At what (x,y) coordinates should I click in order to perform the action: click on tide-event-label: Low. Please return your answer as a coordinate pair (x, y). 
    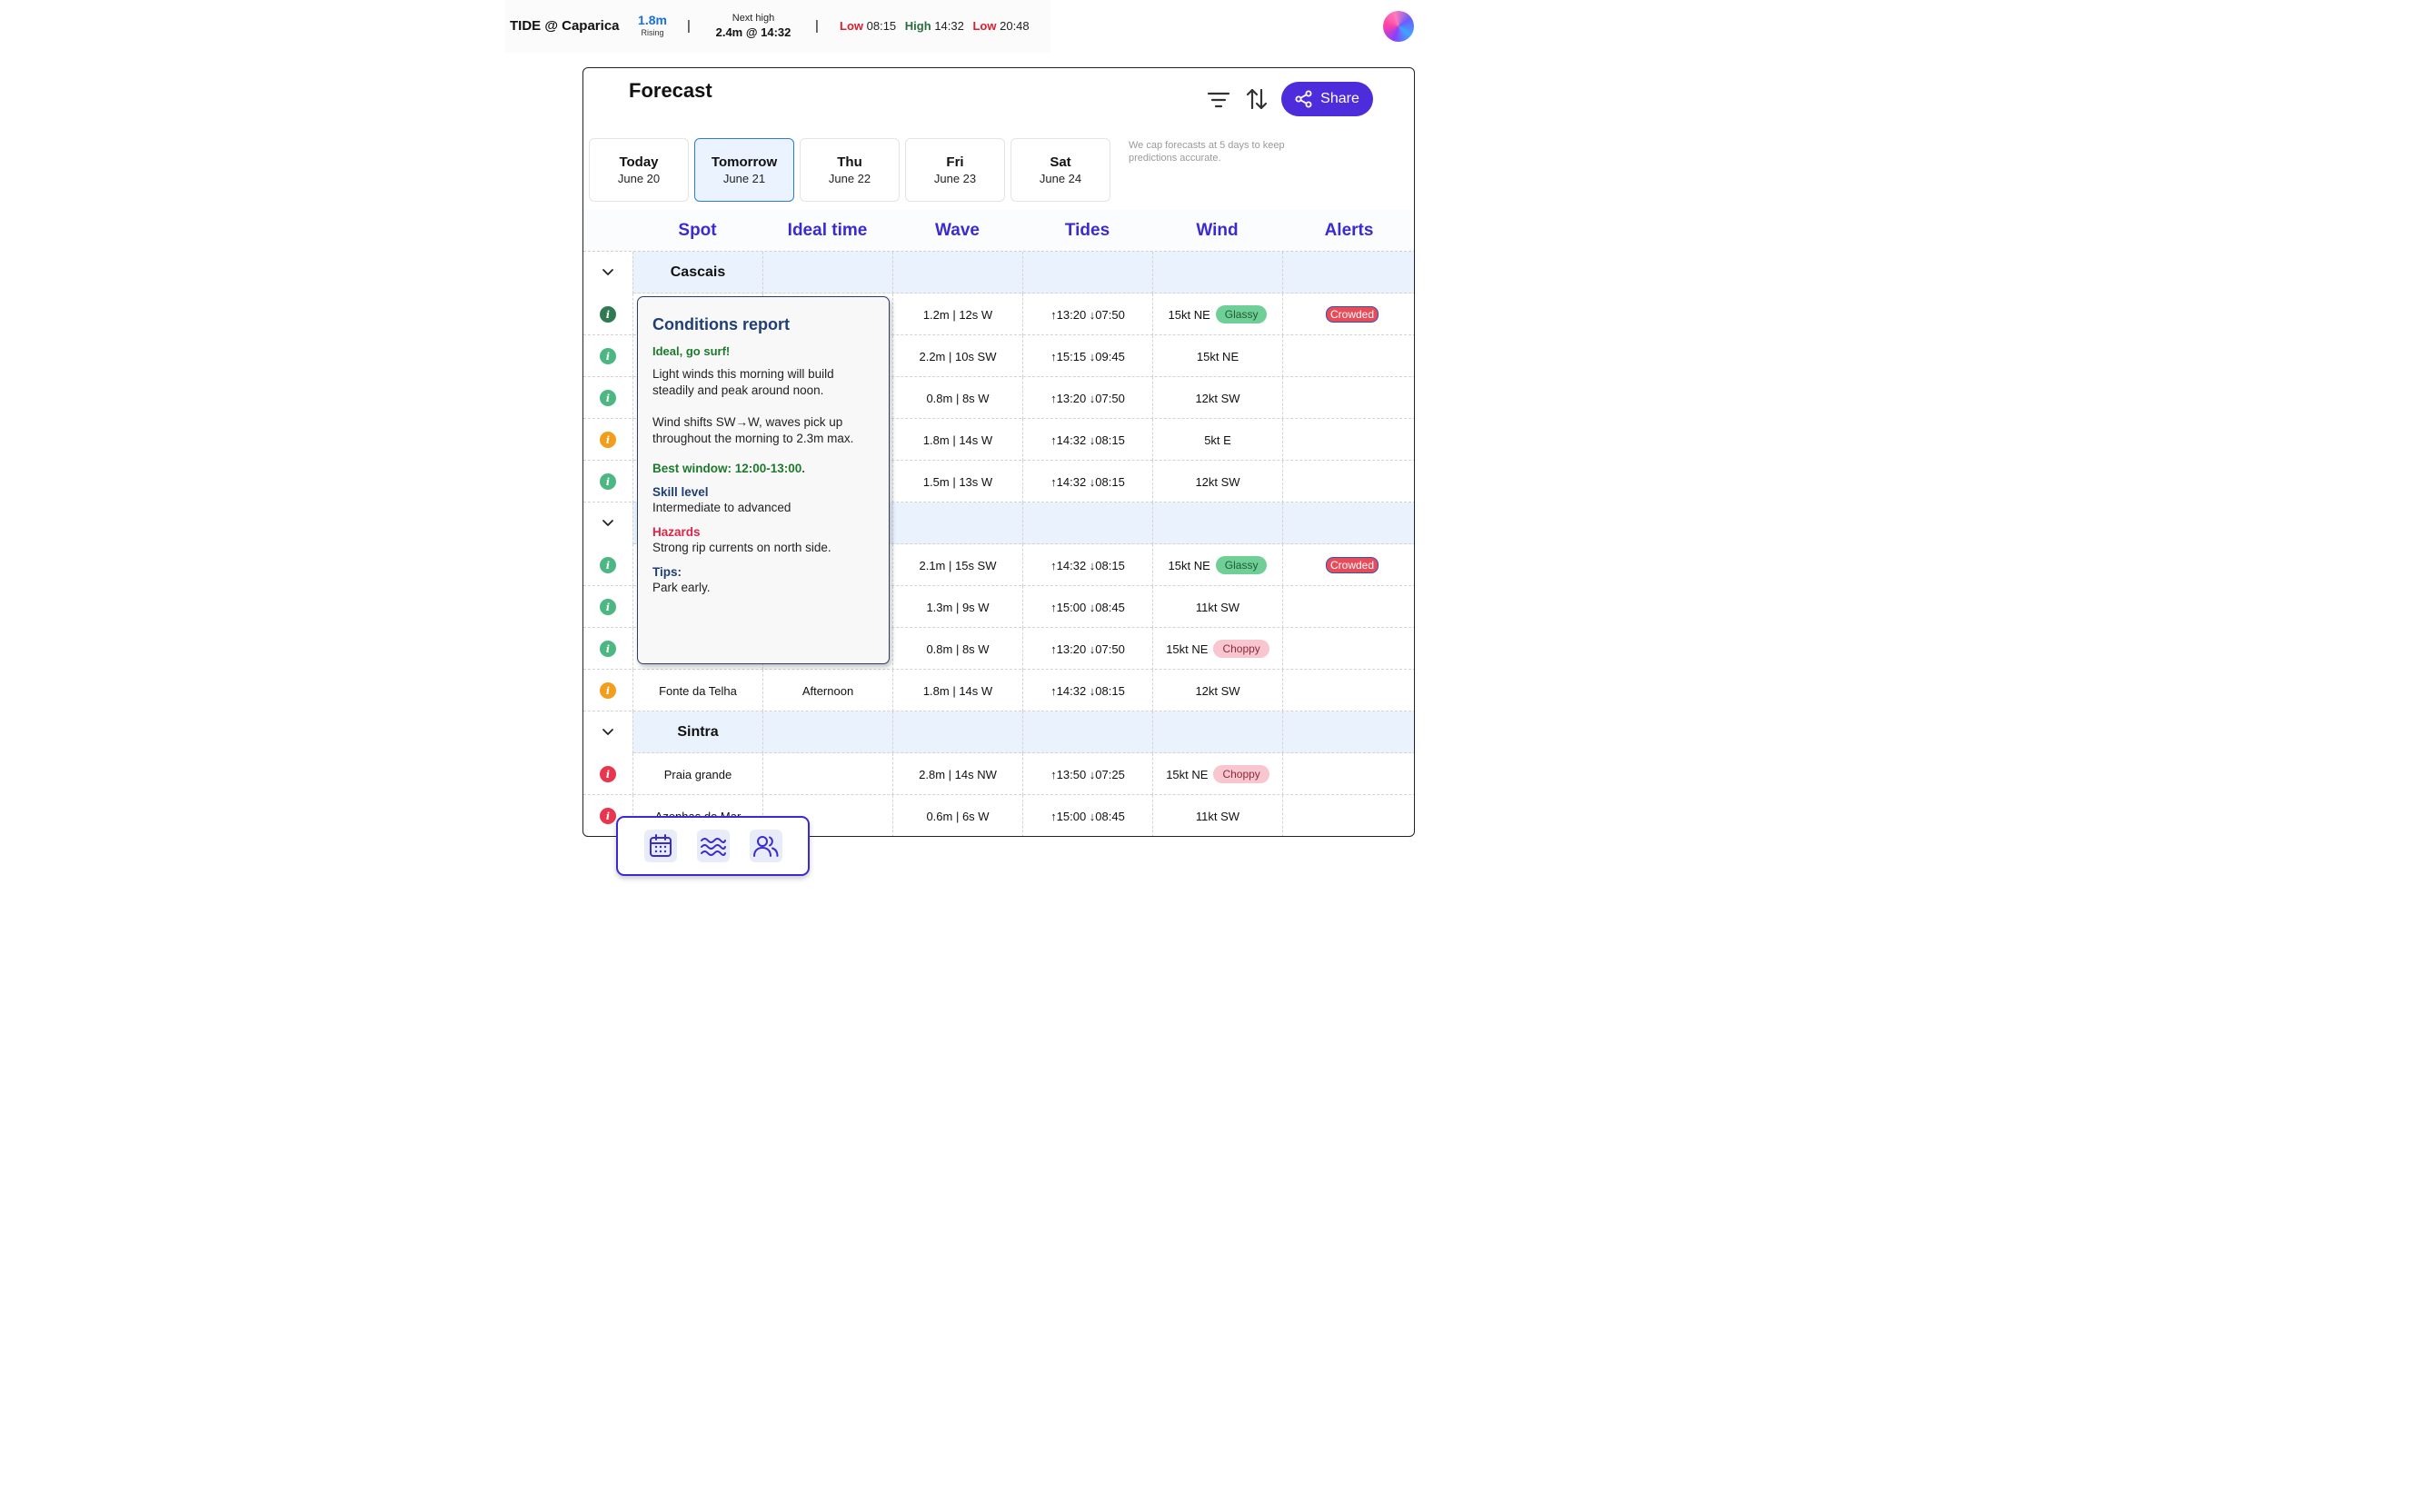
    Looking at the image, I should click on (985, 26).